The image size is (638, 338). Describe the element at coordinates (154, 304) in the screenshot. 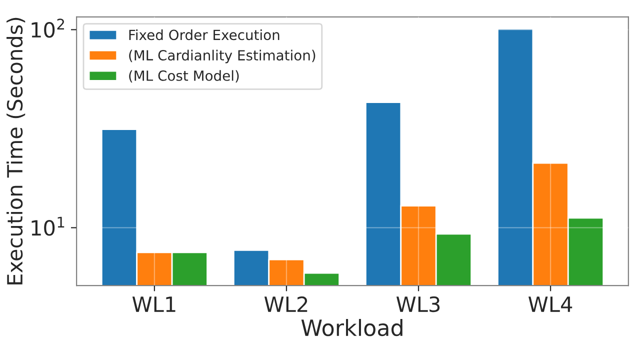

I see `x-tick-label: WL1` at that location.